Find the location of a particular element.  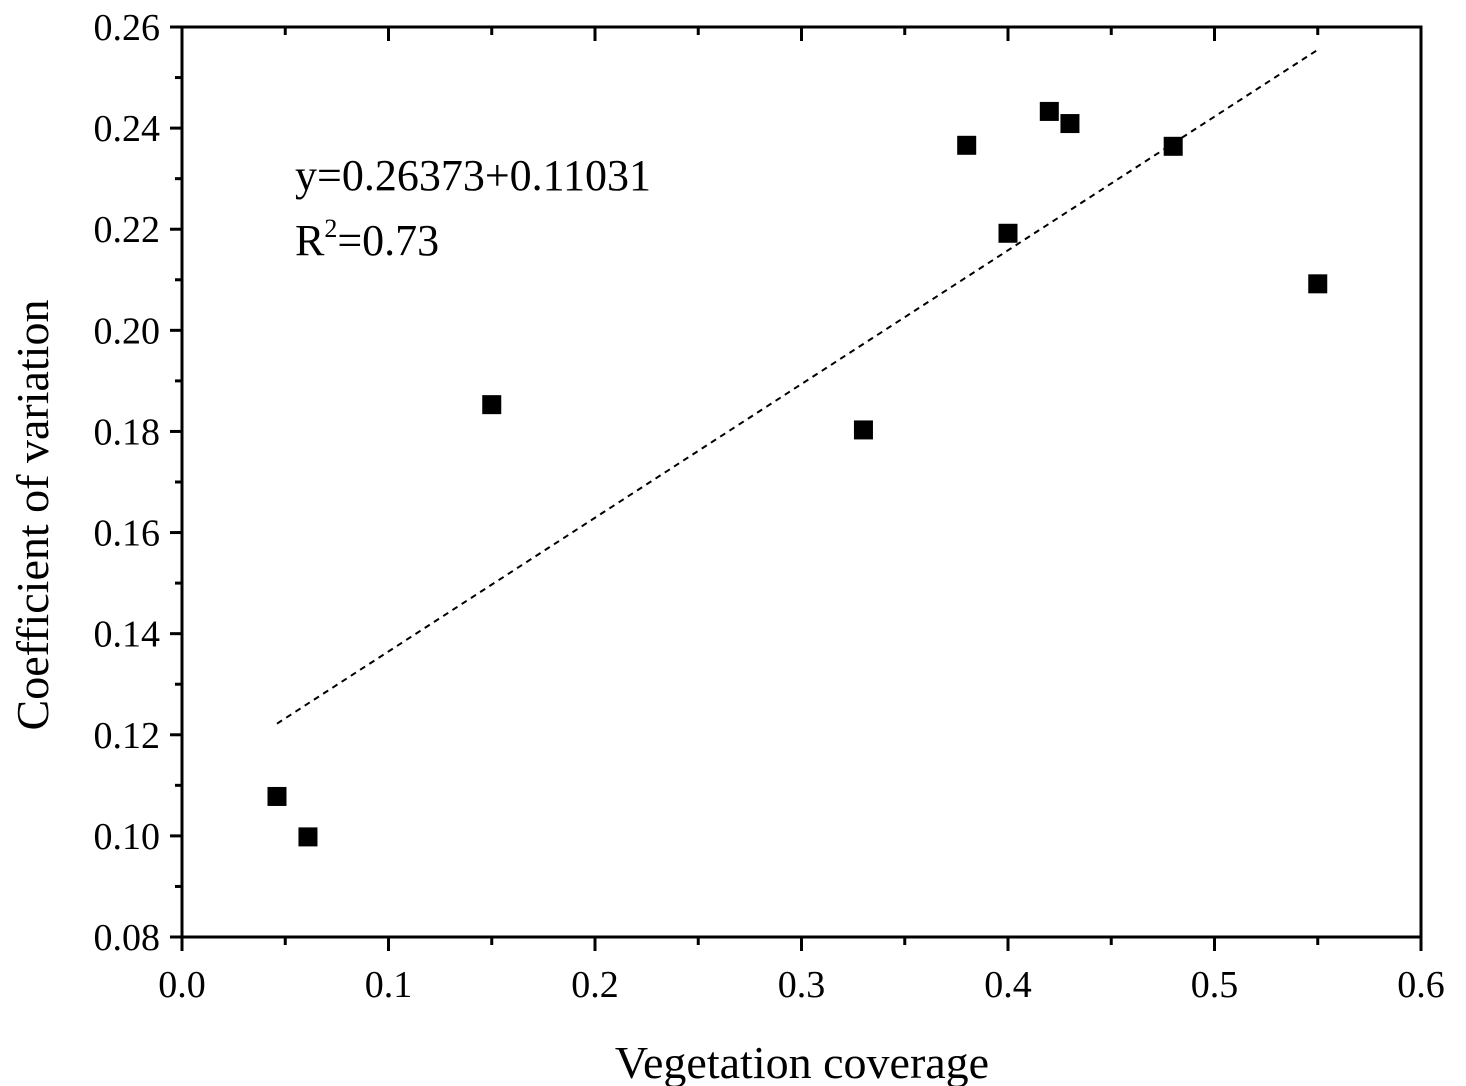

y-tick-label: 0.16 is located at coordinates (127, 534).